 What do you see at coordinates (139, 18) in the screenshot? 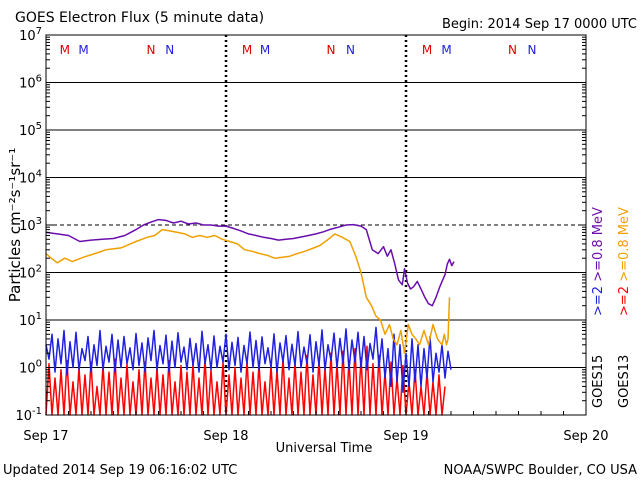
I see `chart-title: GOES Electron Flux (5 minute data)` at bounding box center [139, 18].